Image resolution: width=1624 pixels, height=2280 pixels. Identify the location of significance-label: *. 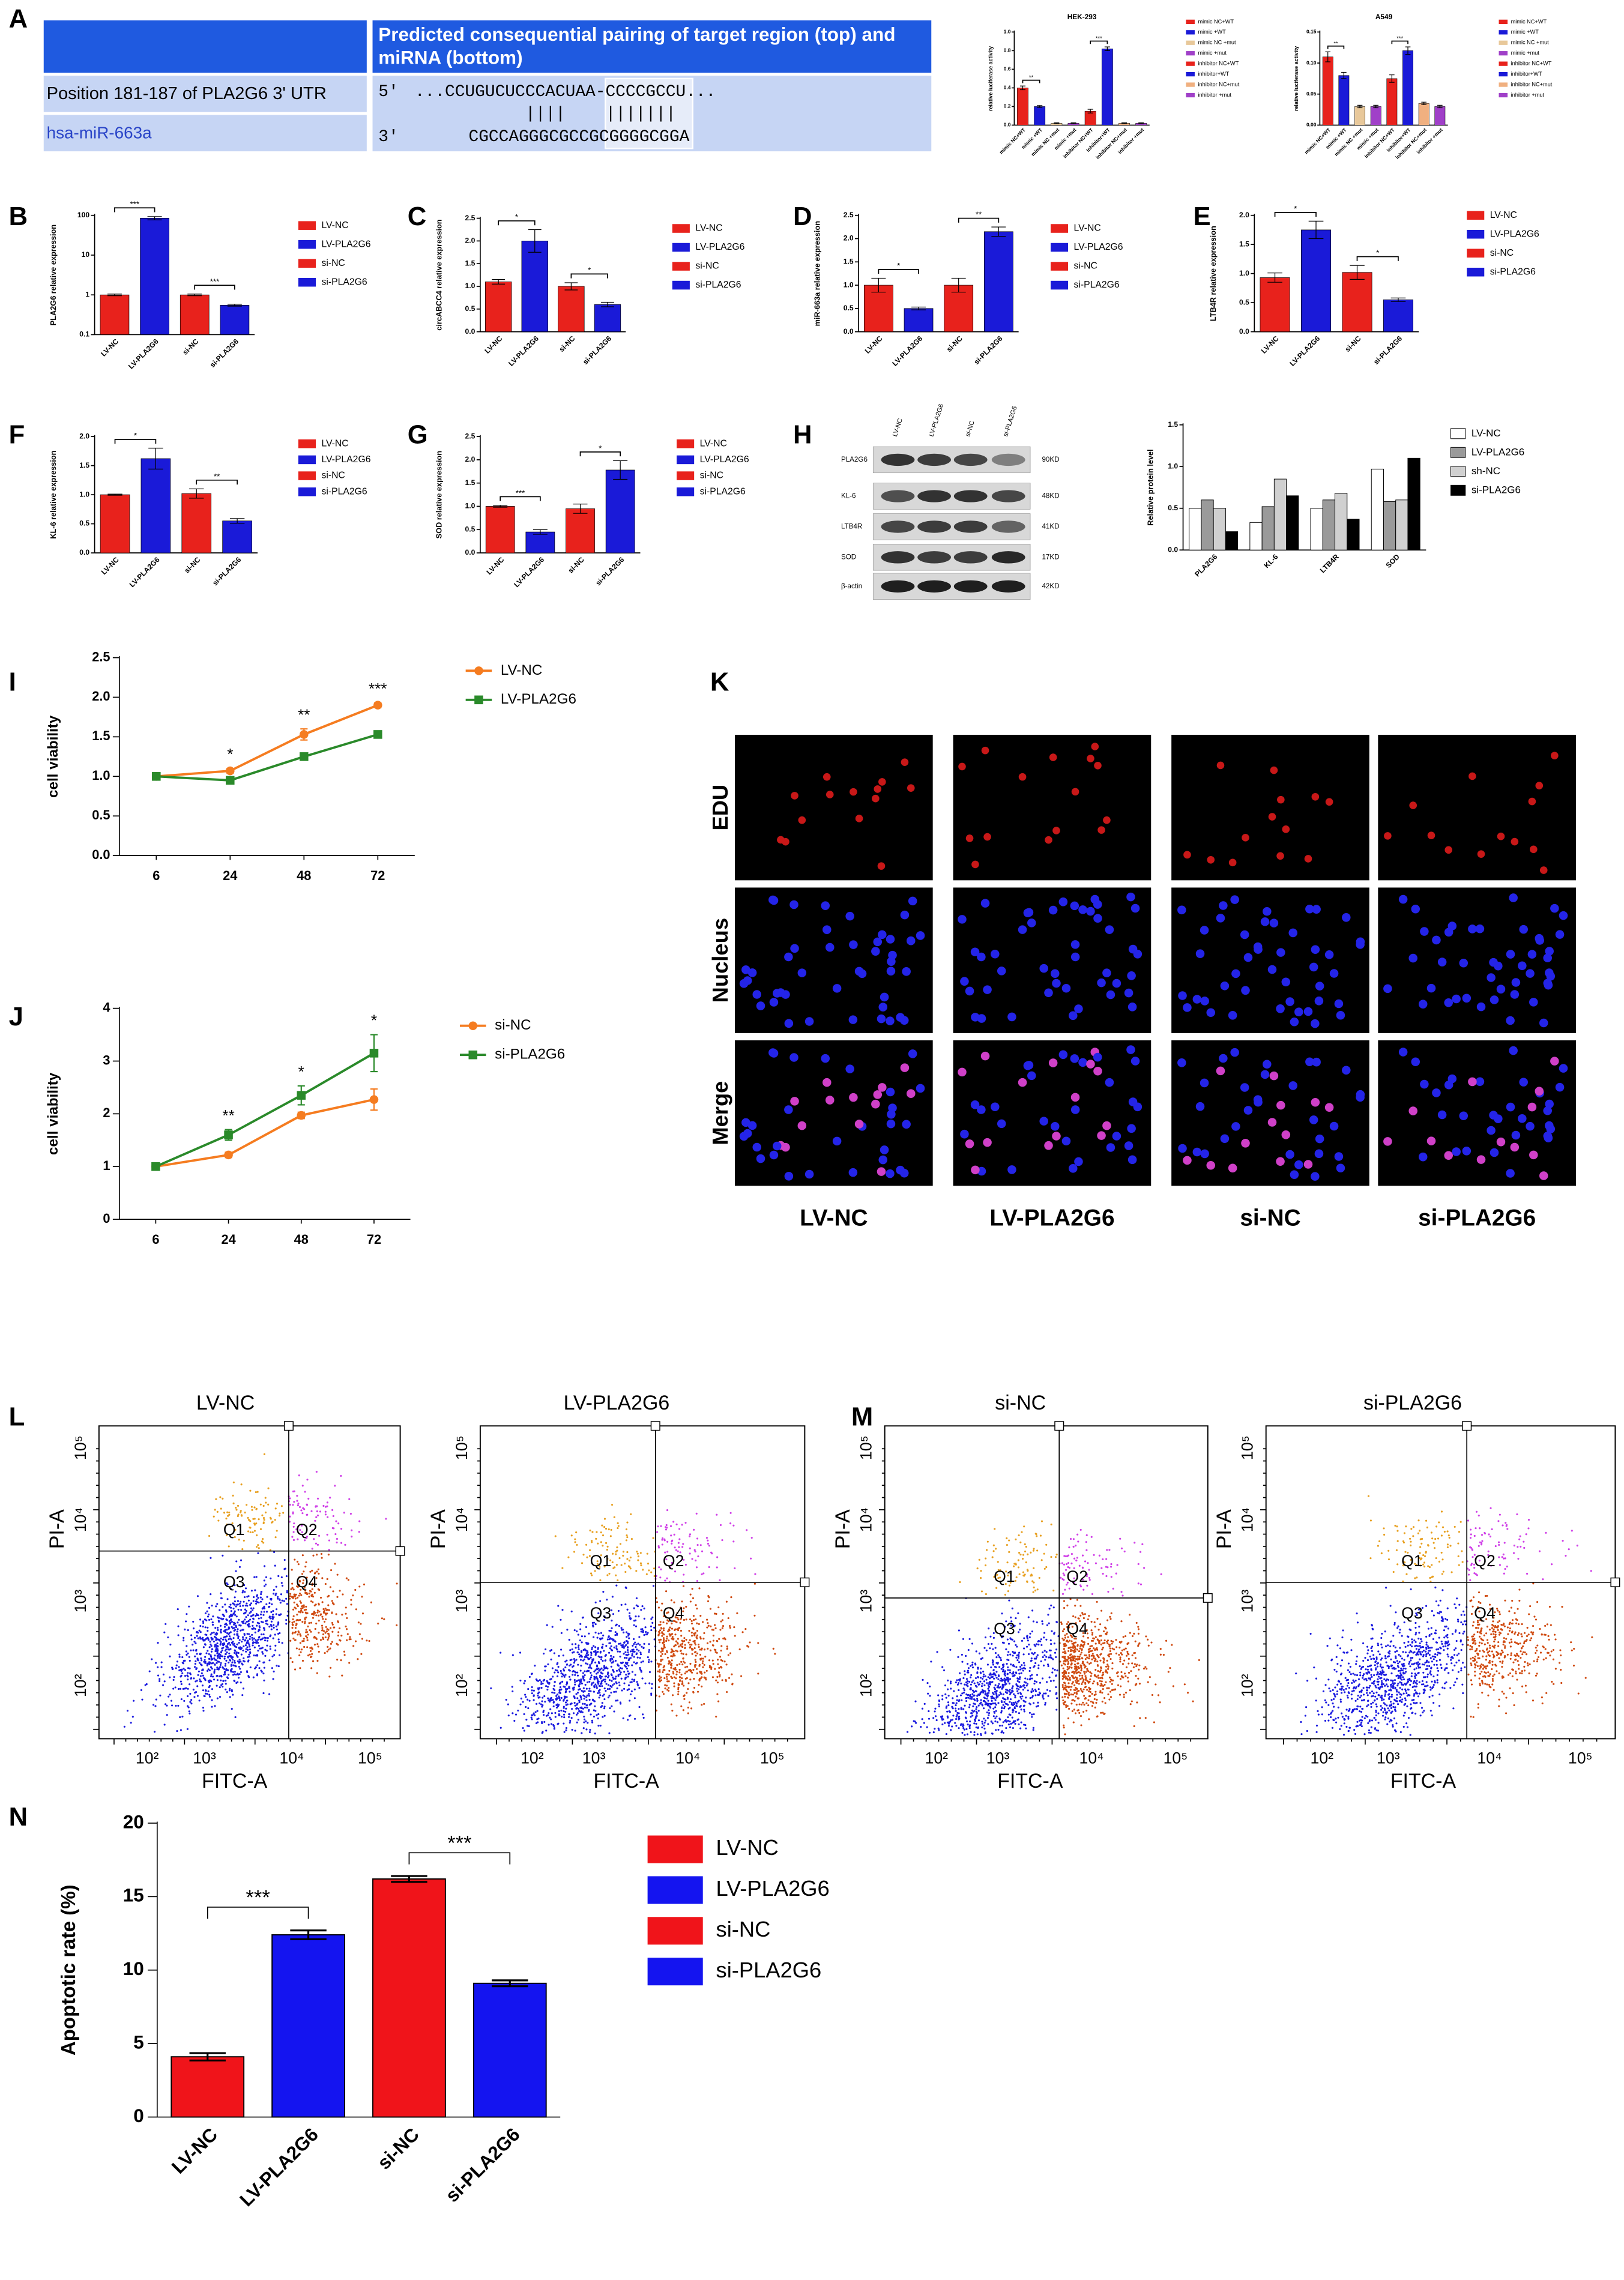
(589, 269).